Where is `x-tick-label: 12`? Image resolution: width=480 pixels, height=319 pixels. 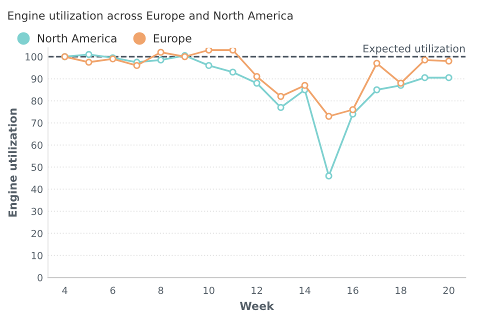 x-tick-label: 12 is located at coordinates (257, 290).